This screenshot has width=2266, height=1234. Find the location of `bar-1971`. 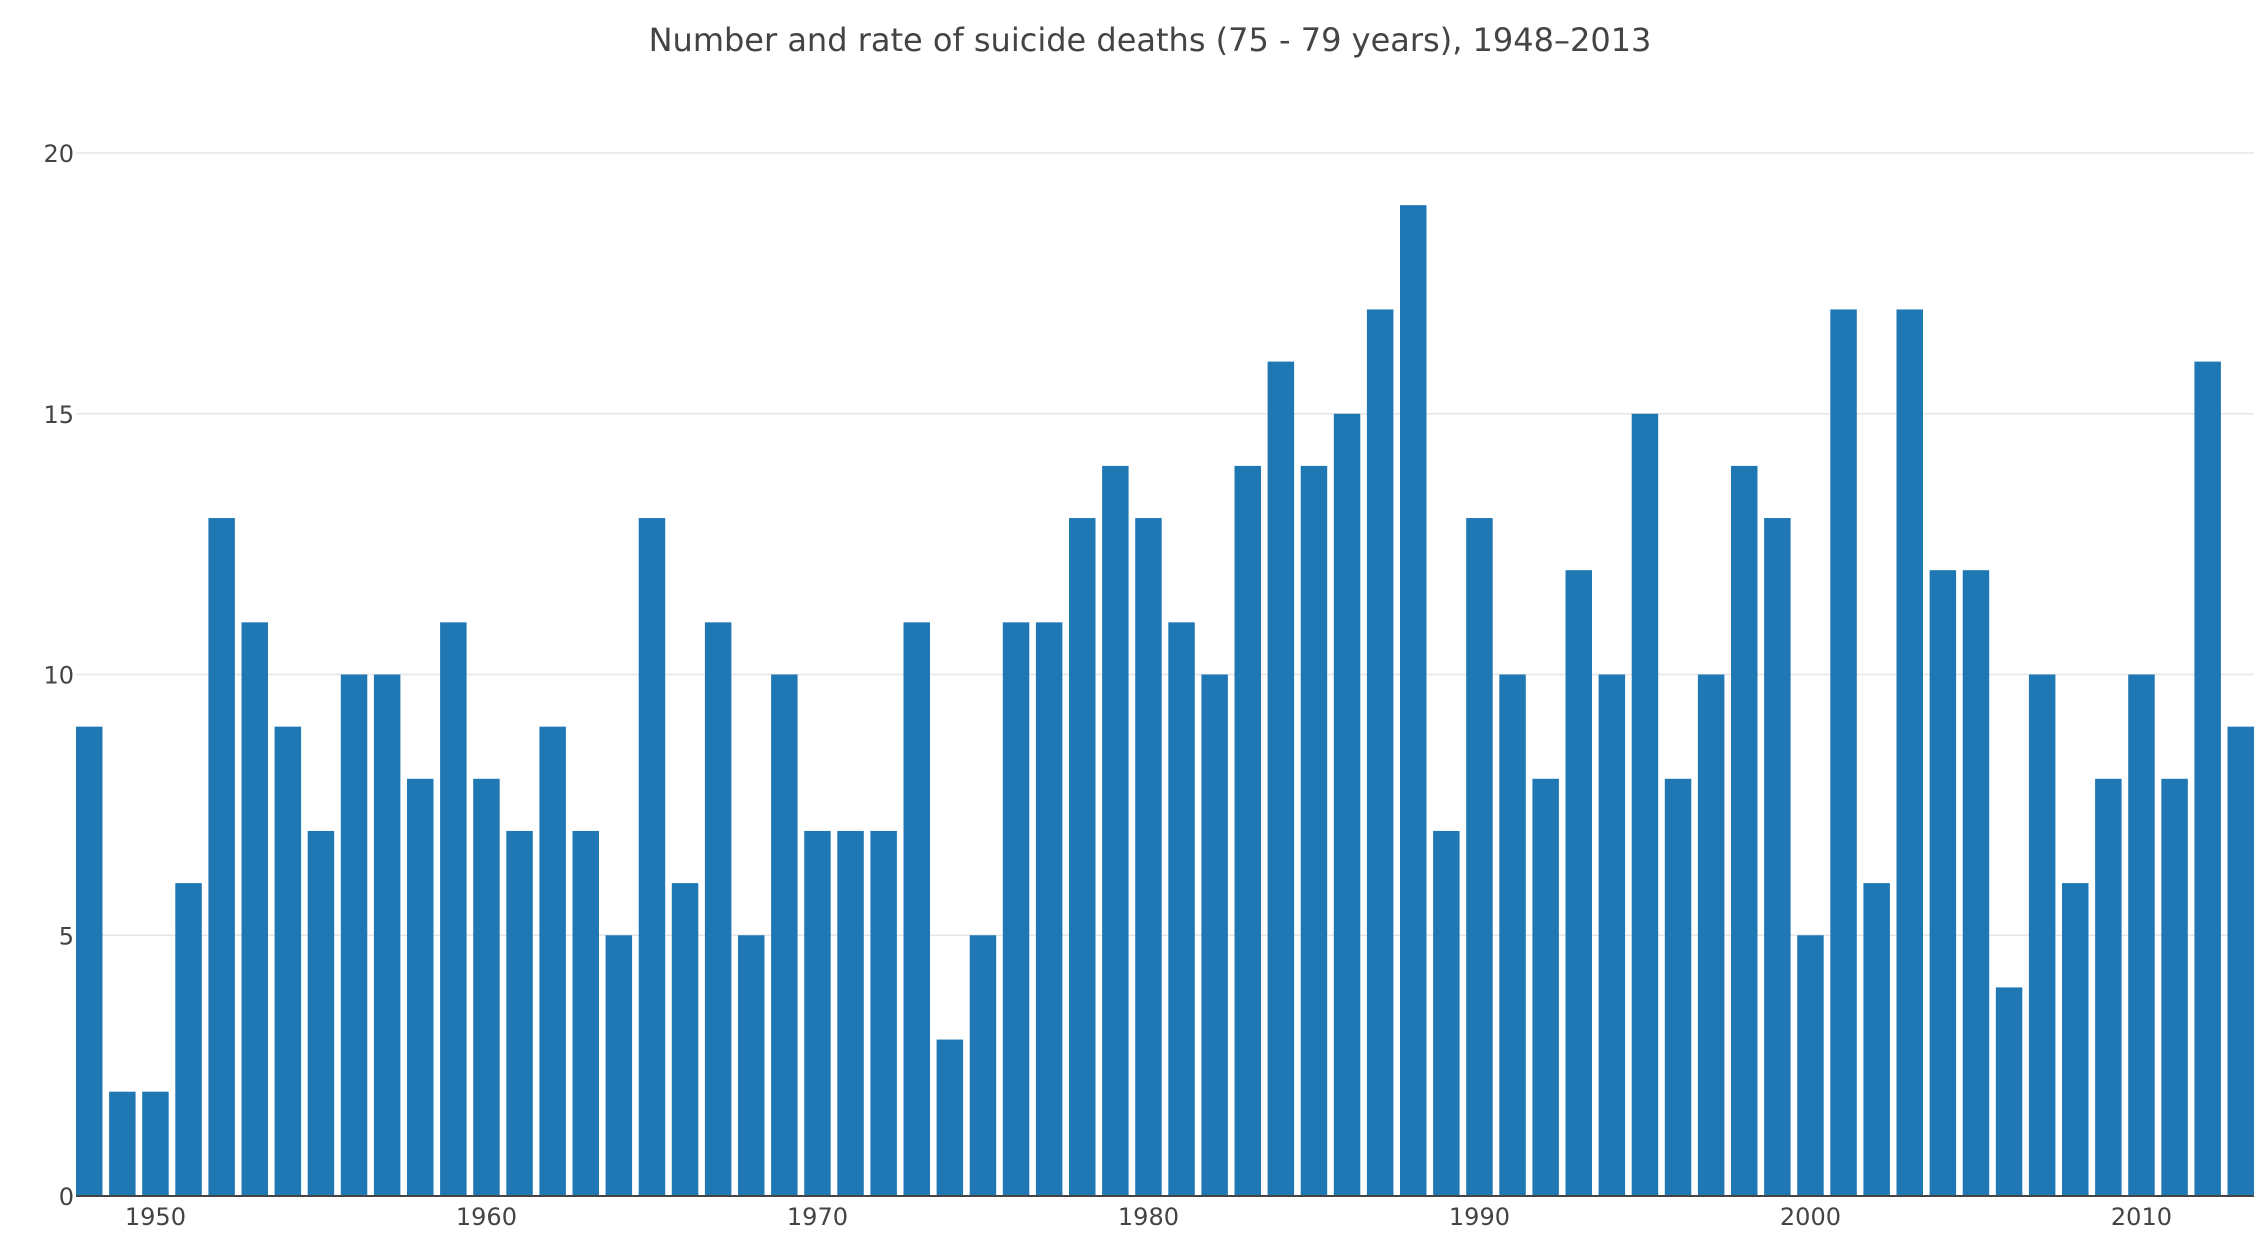

bar-1971 is located at coordinates (850, 1013).